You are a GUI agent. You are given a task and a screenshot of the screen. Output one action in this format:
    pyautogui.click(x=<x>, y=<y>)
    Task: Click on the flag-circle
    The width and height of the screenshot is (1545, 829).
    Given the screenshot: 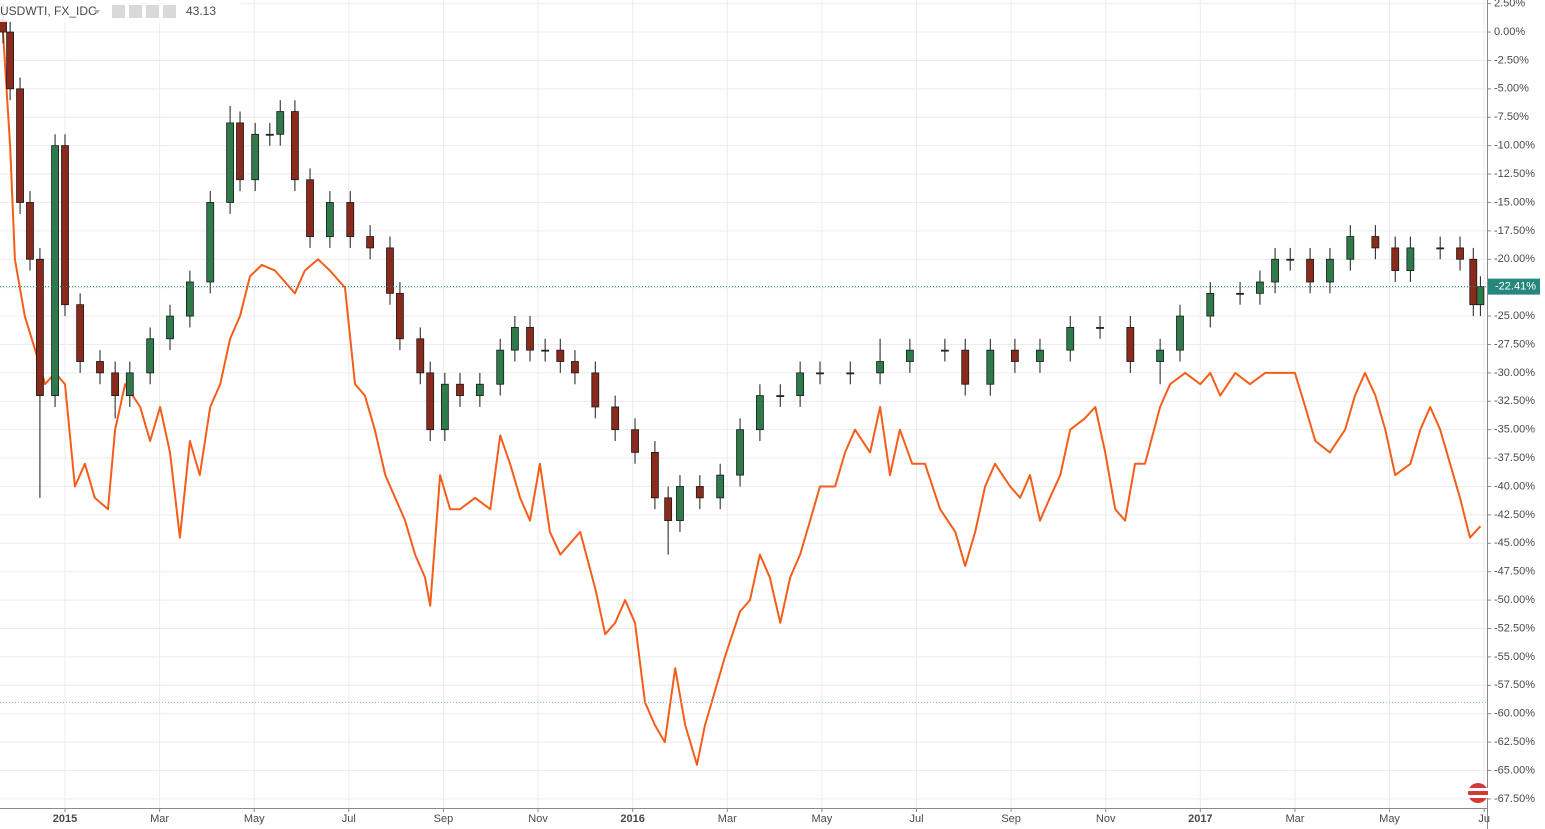 What is the action you would take?
    pyautogui.click(x=1478, y=793)
    